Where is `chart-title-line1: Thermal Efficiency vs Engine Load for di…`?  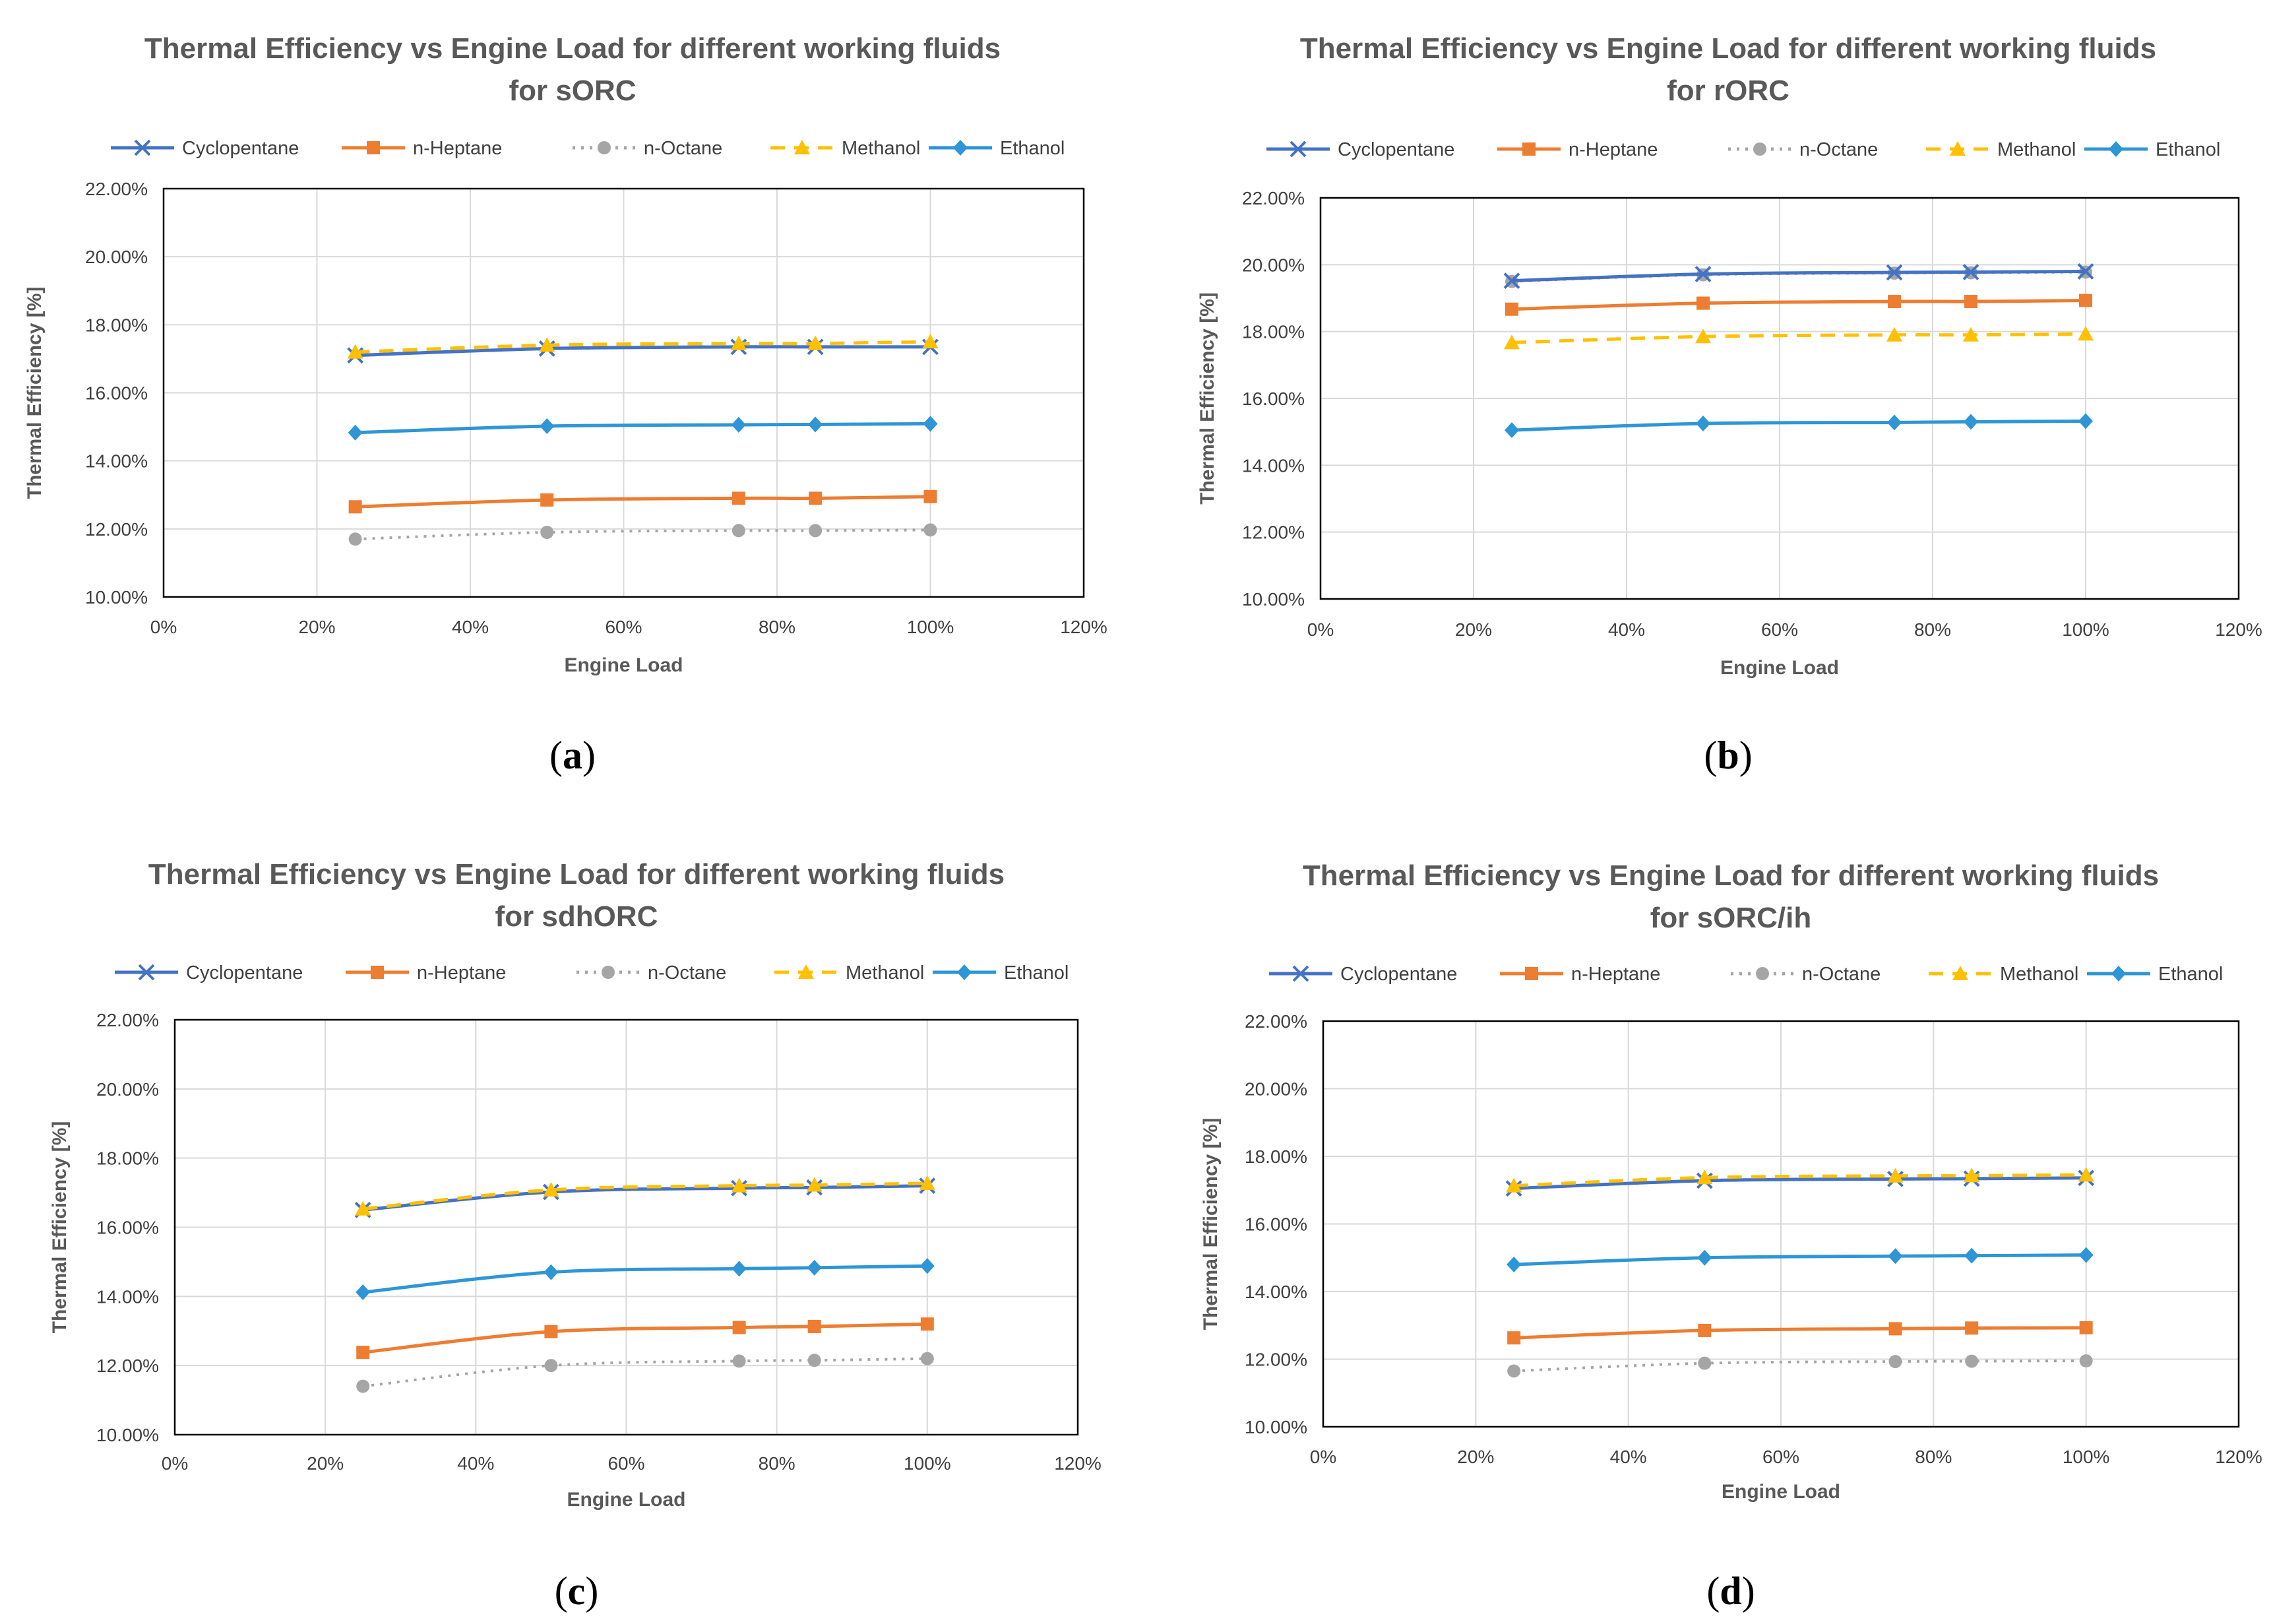 chart-title-line1: Thermal Efficiency vs Engine Load for di… is located at coordinates (1728, 48).